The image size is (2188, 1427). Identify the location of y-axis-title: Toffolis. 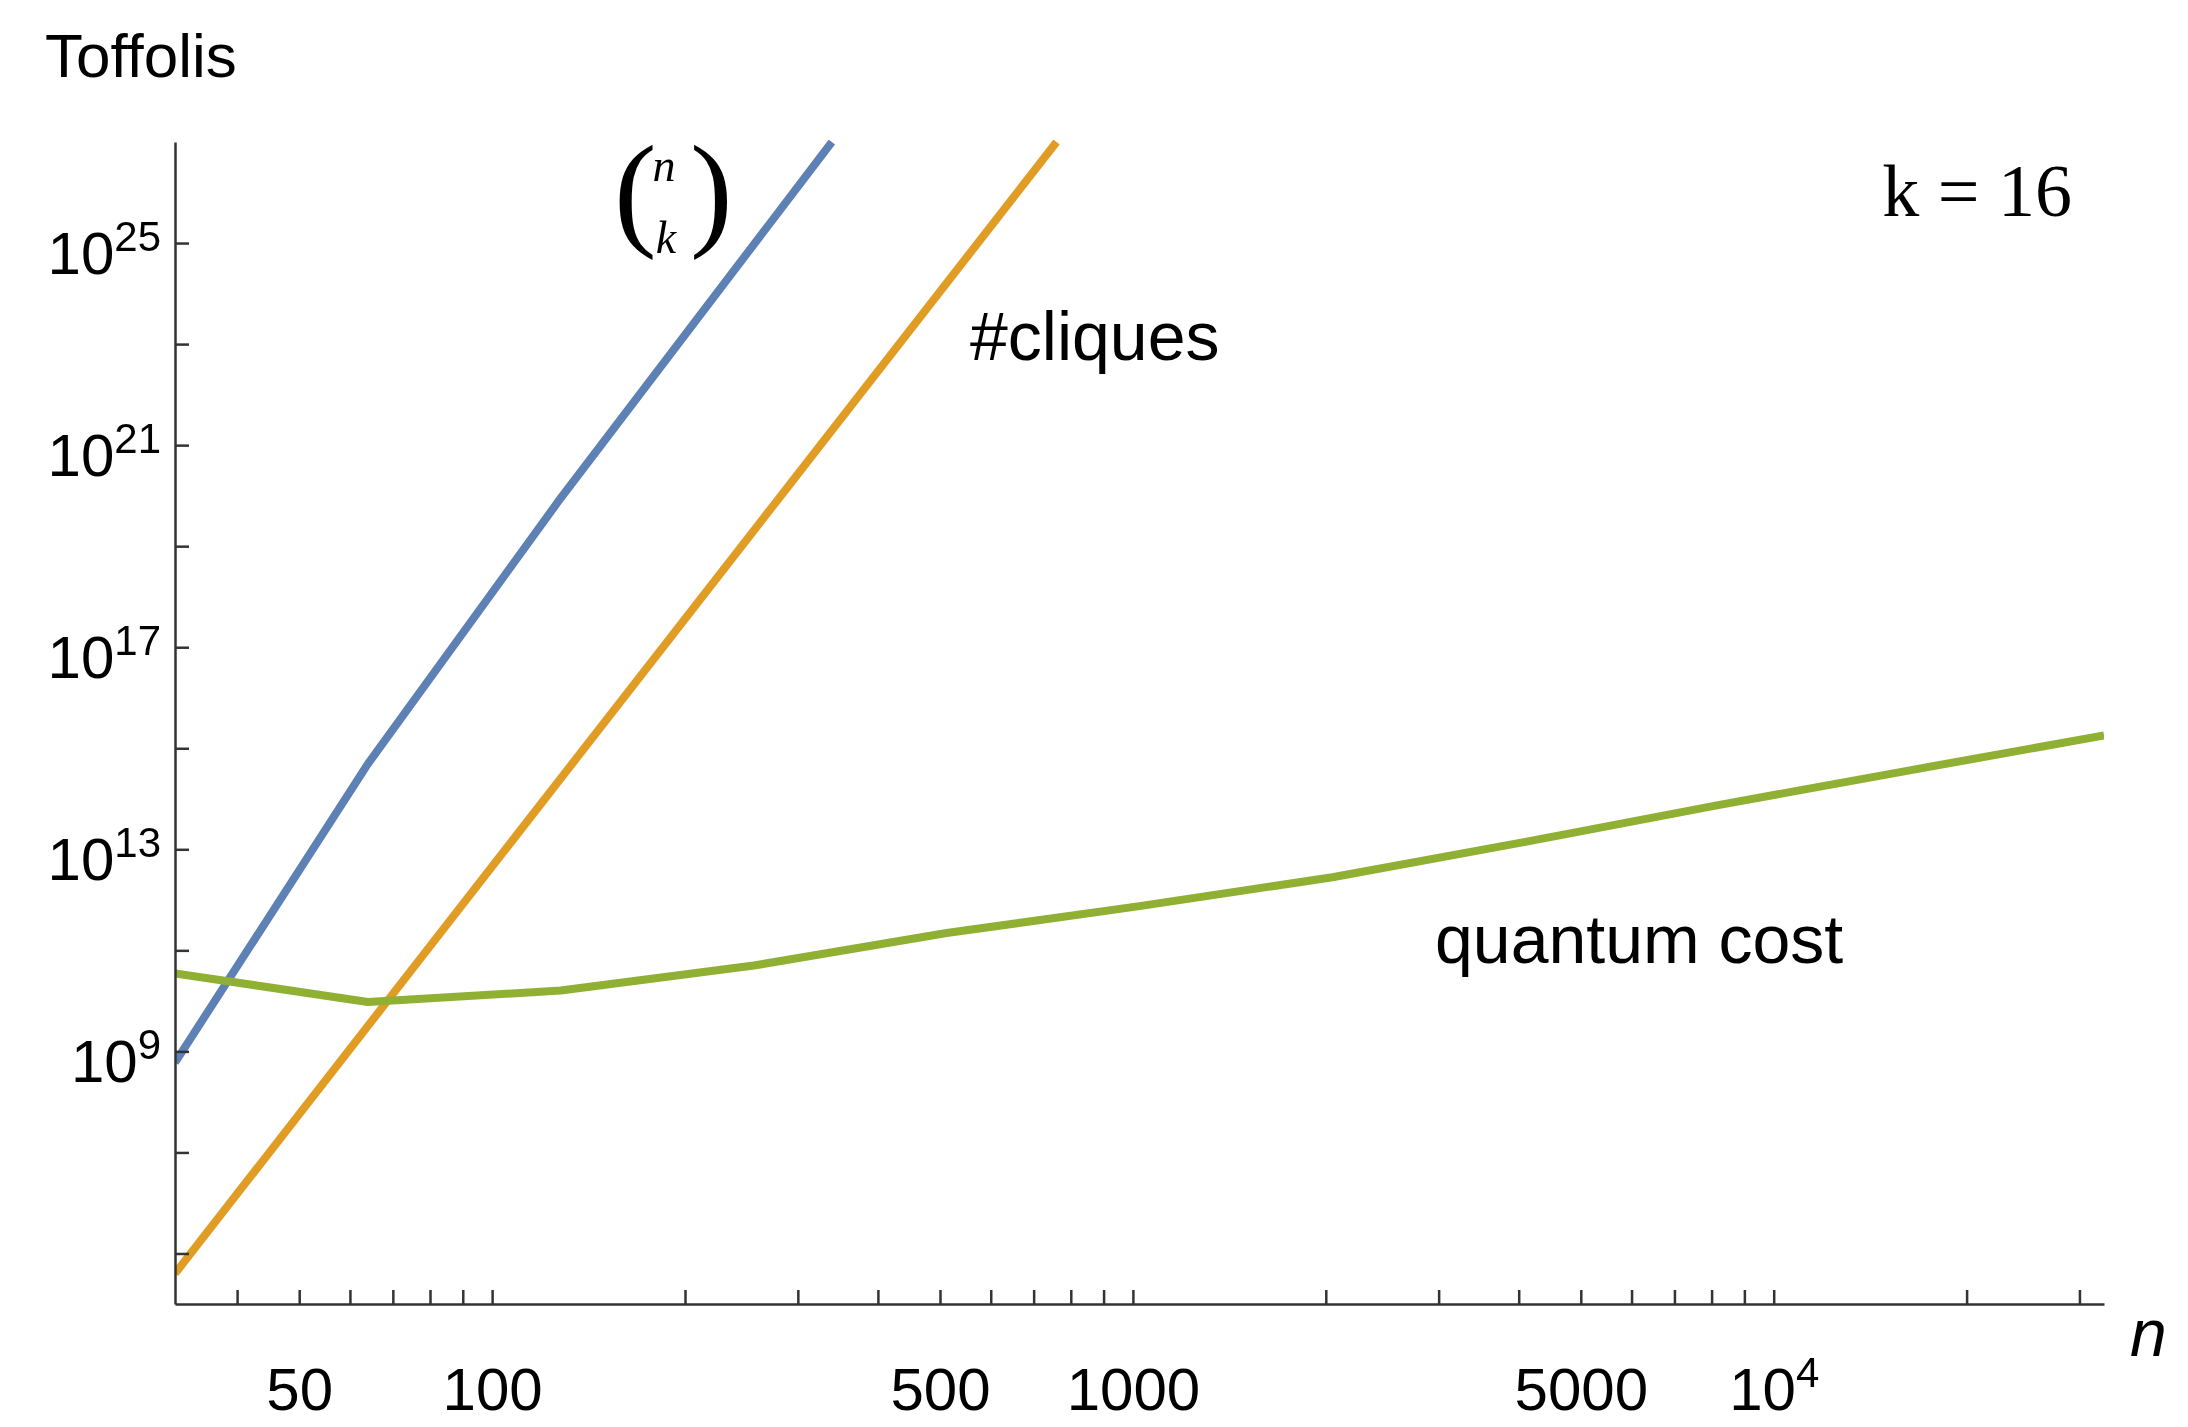
(141, 55).